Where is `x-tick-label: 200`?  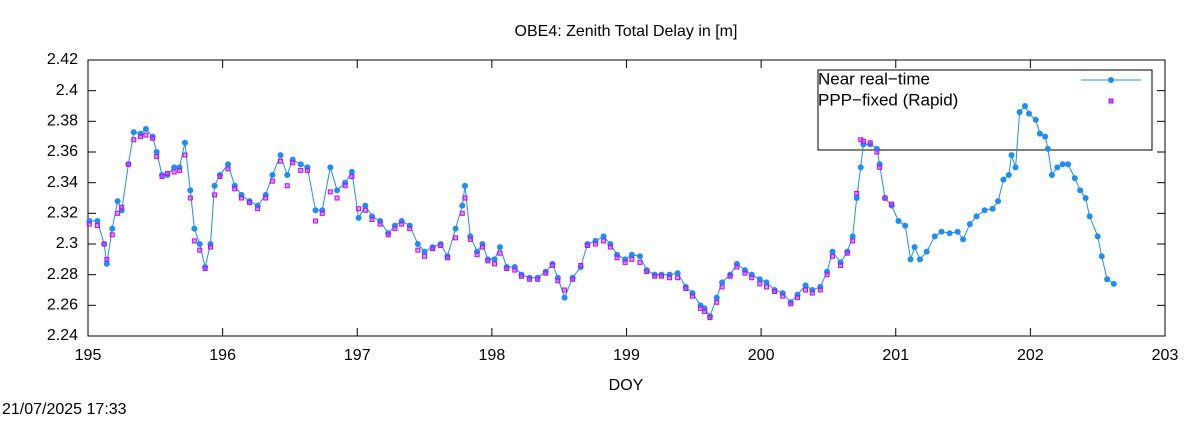
x-tick-label: 200 is located at coordinates (761, 355).